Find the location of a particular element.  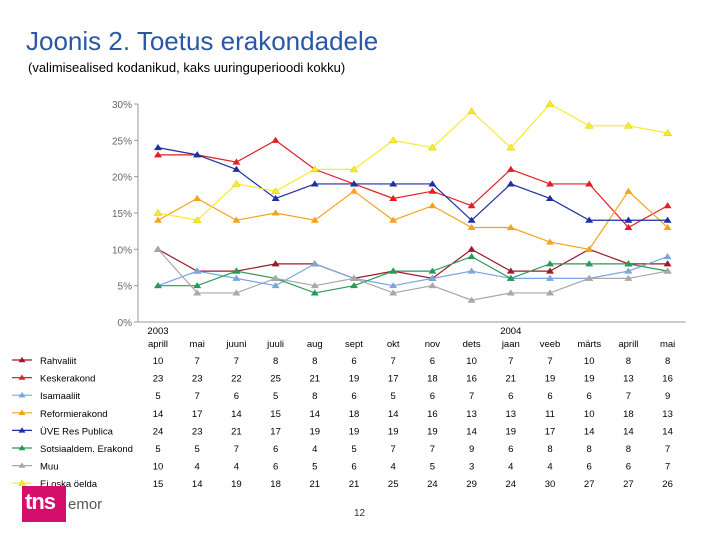

logo-box is located at coordinates (44, 504).